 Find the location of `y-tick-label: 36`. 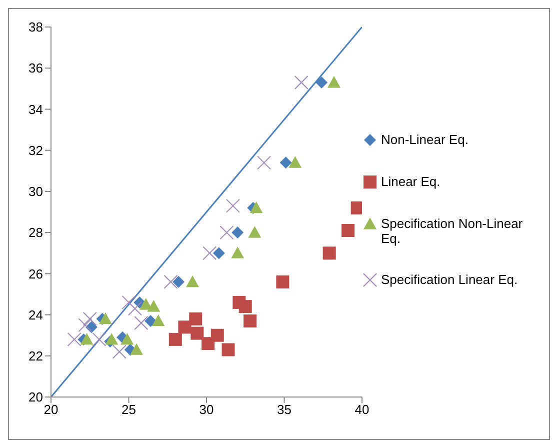

y-tick-label: 36 is located at coordinates (35, 68).